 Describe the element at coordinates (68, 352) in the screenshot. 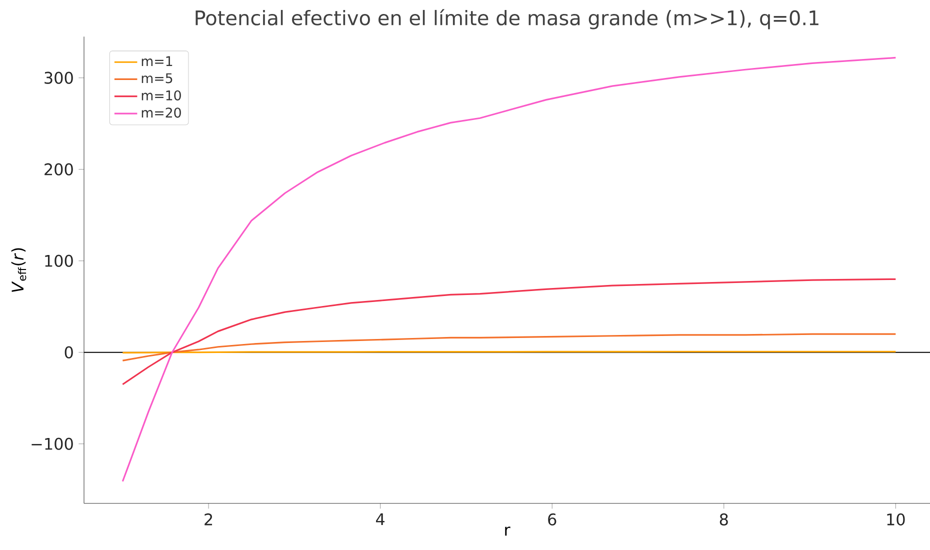

I see `y-tick-label: 0` at that location.